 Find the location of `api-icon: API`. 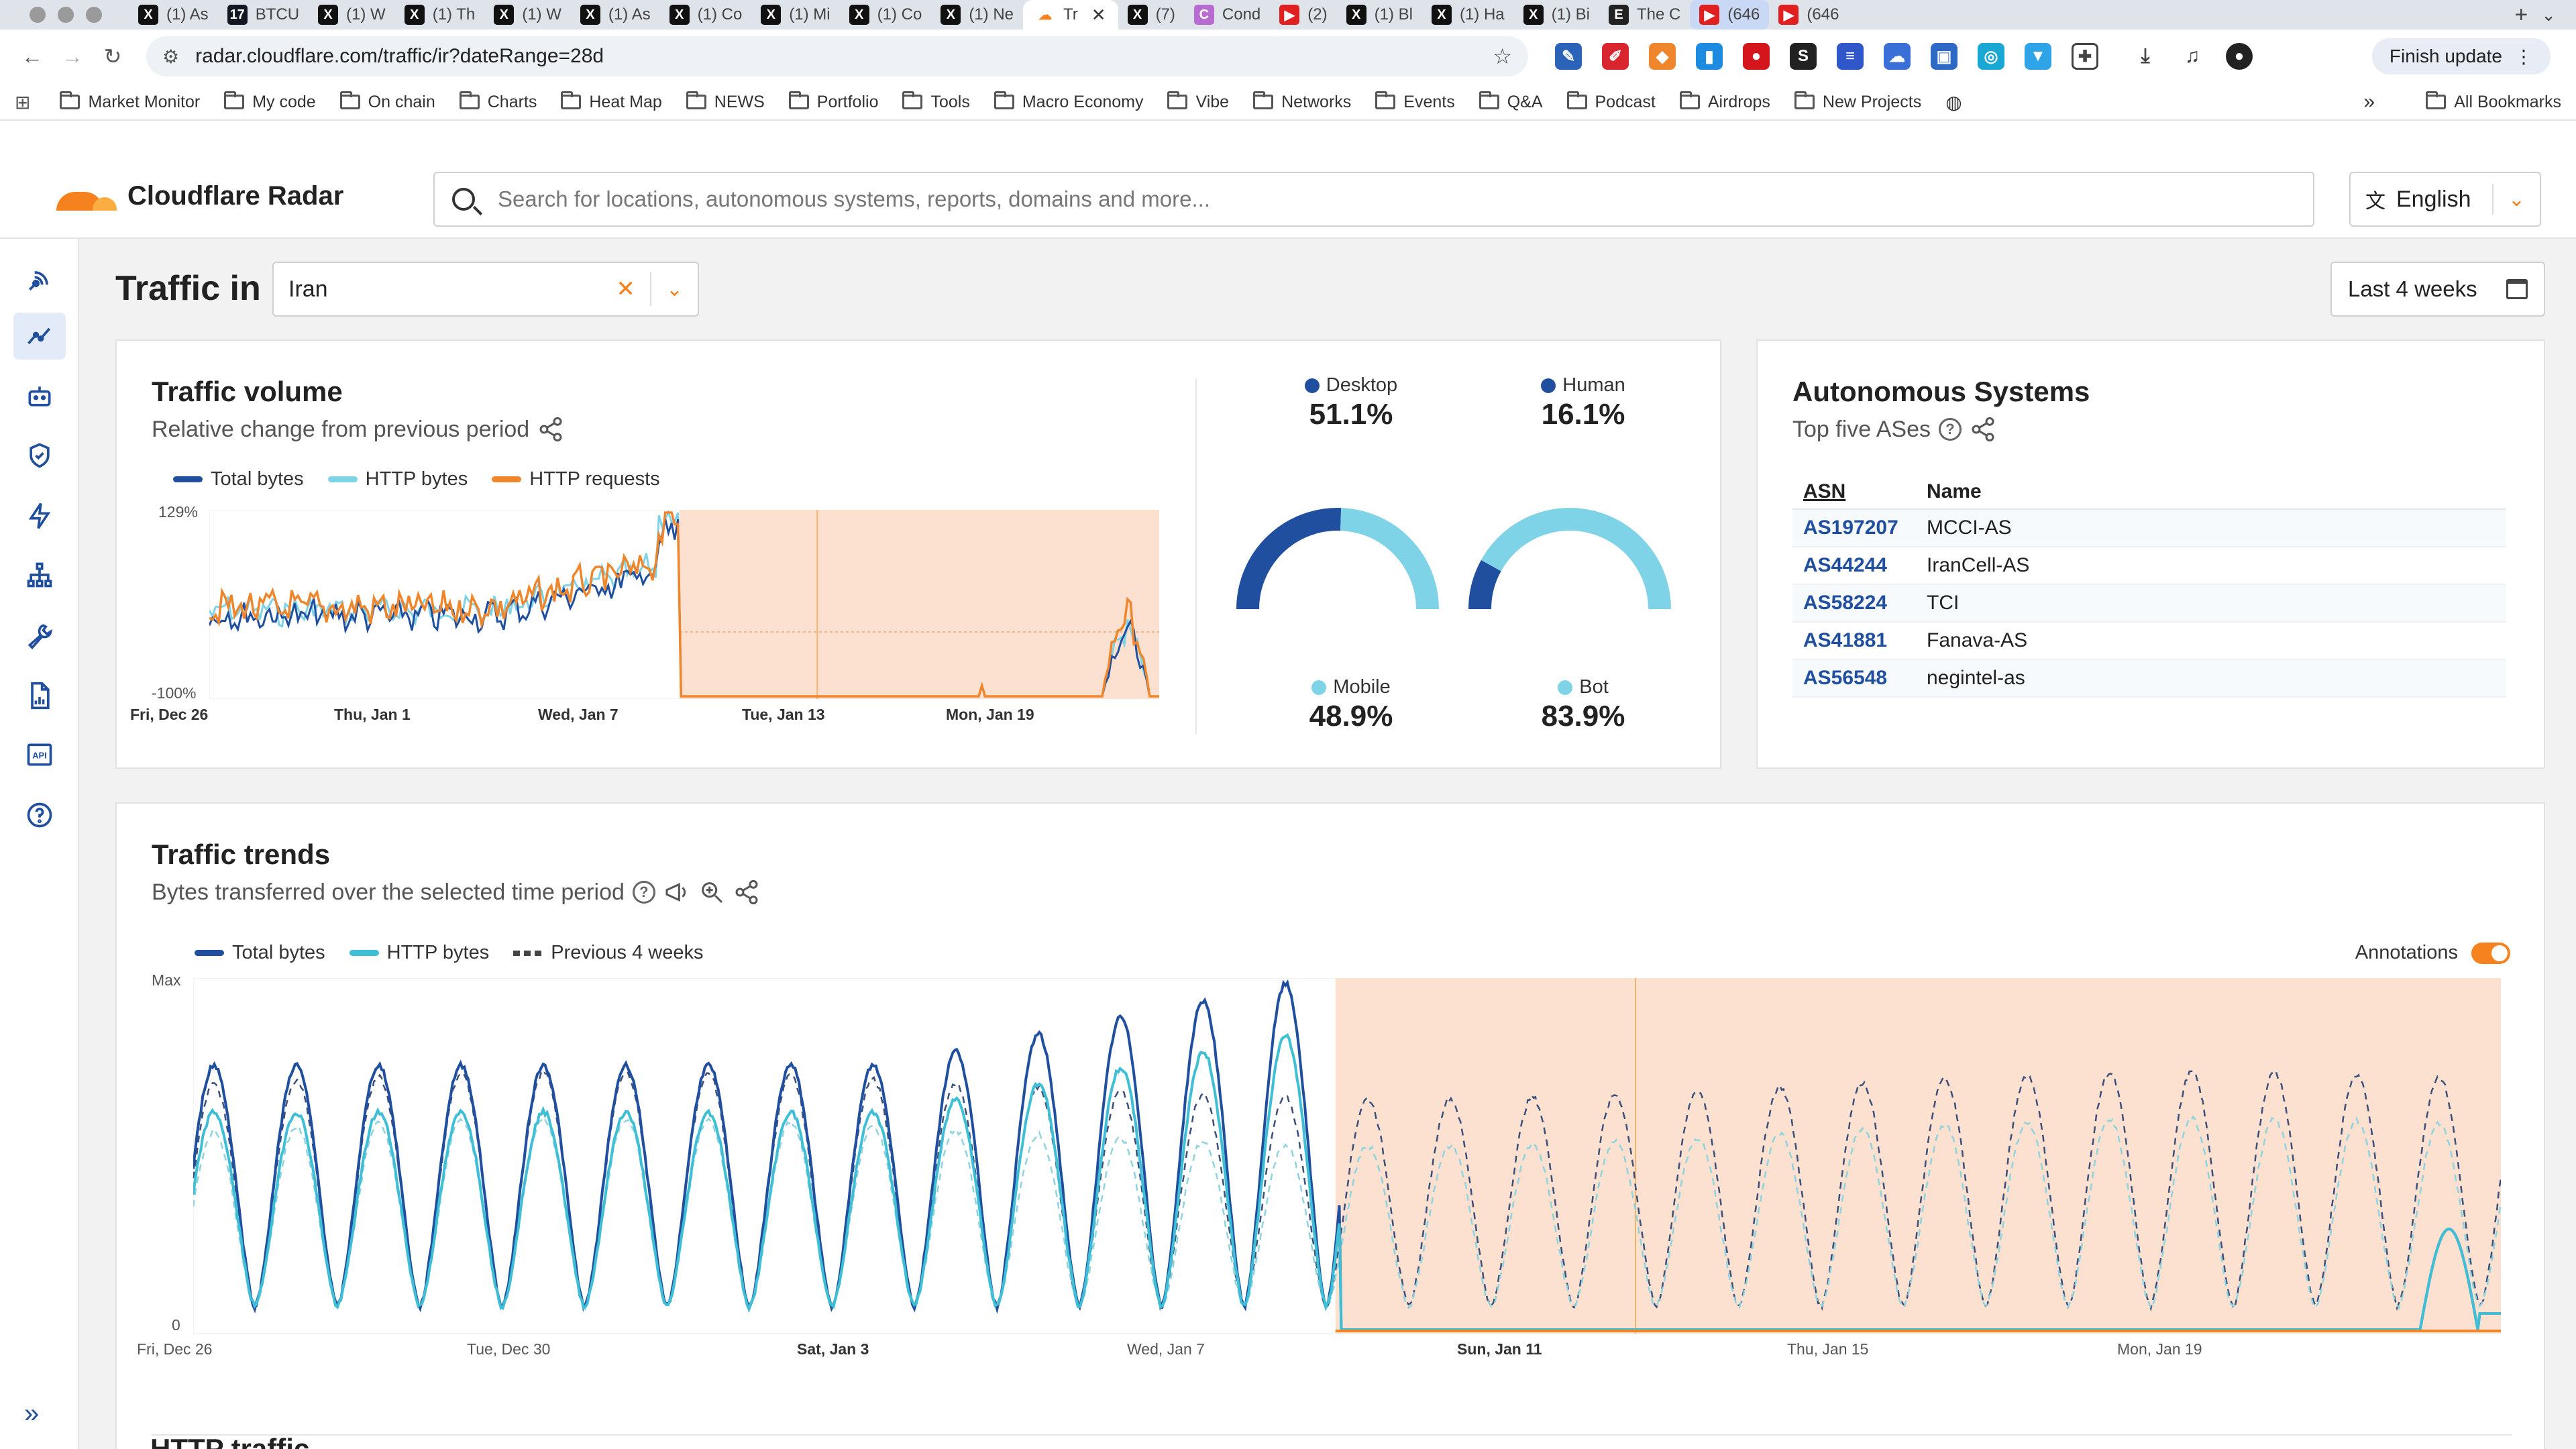

api-icon: API is located at coordinates (39, 754).